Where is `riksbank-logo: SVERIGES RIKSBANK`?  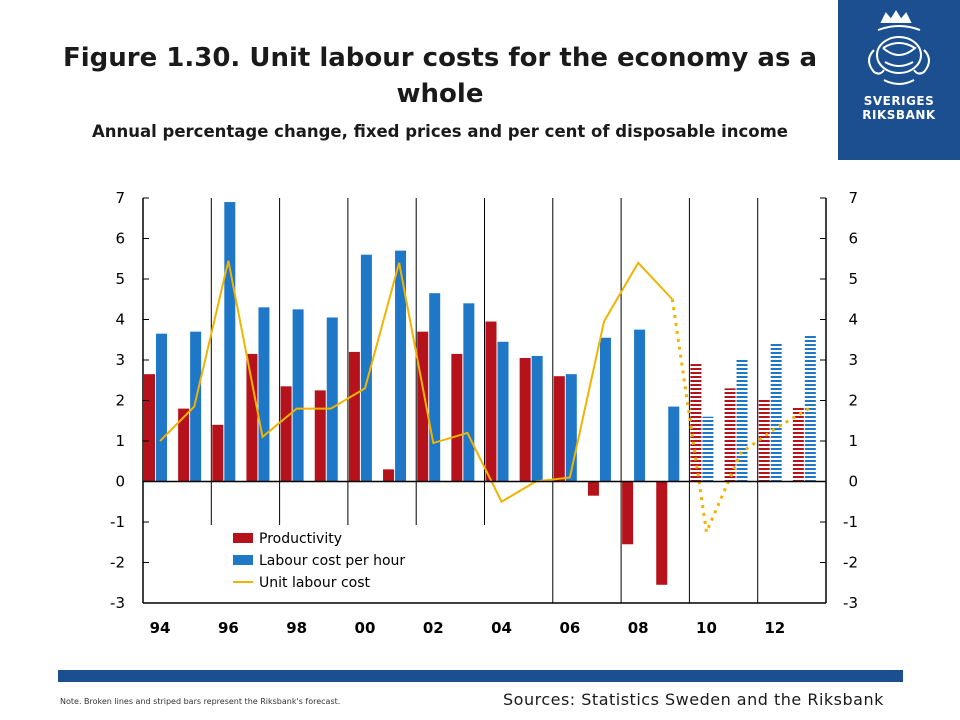
riksbank-logo: SVERIGES RIKSBANK is located at coordinates (899, 80).